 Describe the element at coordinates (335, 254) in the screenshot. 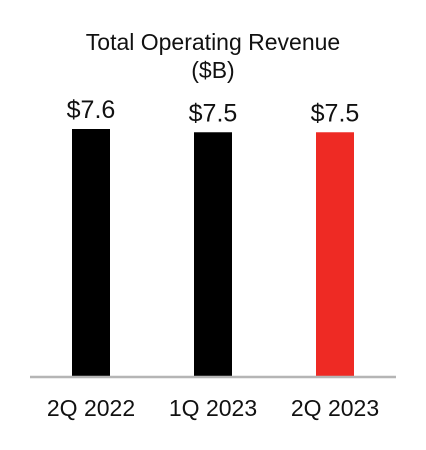

I see `bar-2q-2023` at that location.